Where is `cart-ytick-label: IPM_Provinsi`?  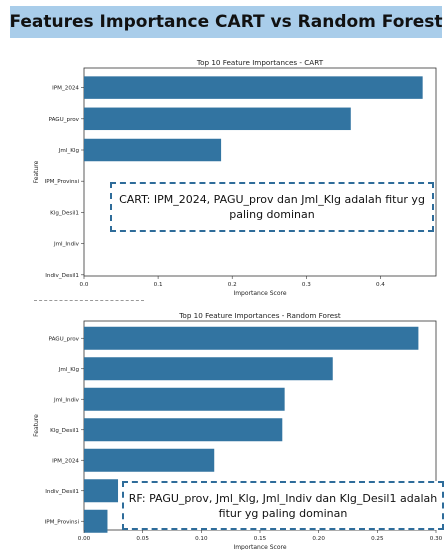 cart-ytick-label: IPM_Provinsi is located at coordinates (62, 182).